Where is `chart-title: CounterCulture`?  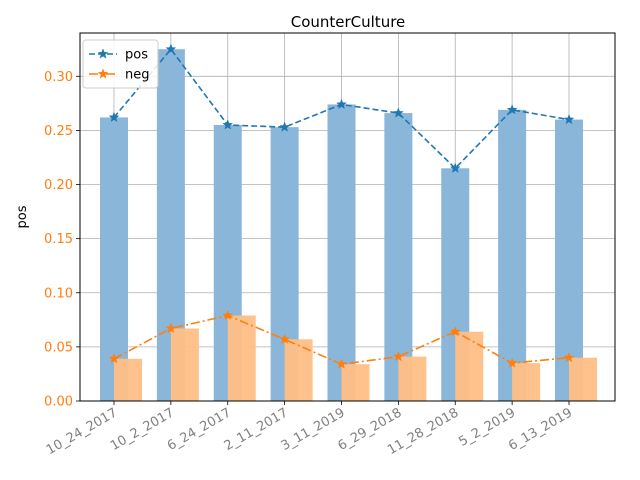 chart-title: CounterCulture is located at coordinates (348, 22).